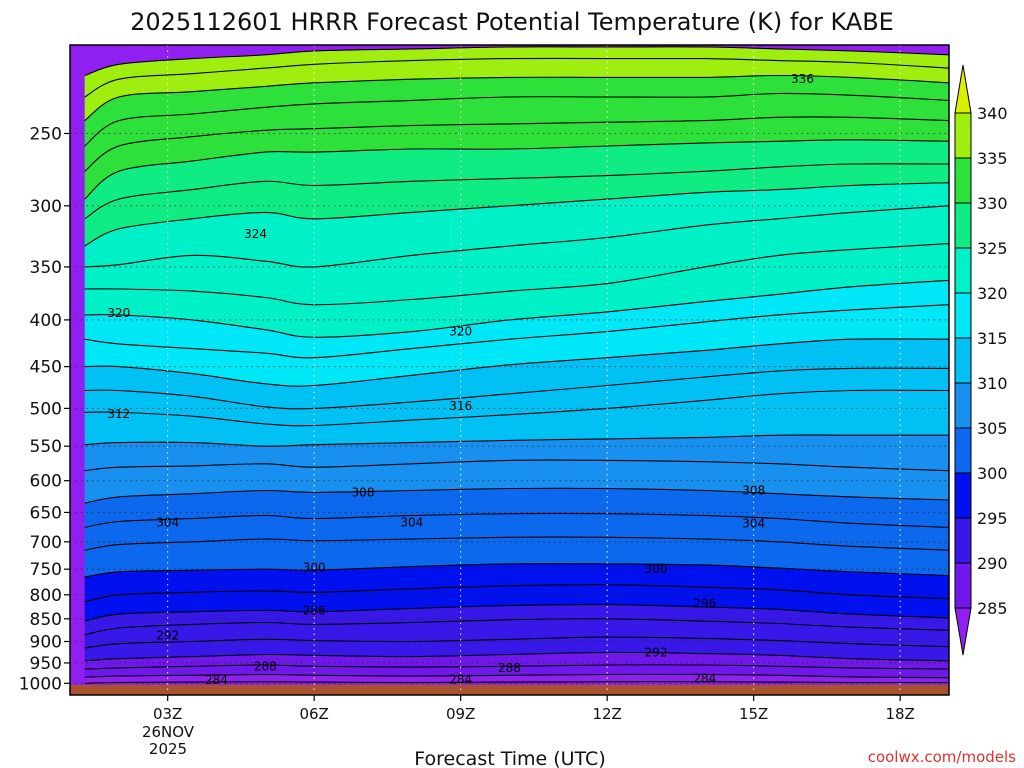 The width and height of the screenshot is (1024, 768). Describe the element at coordinates (942, 757) in the screenshot. I see `credit-text: coolwx.com/models` at that location.